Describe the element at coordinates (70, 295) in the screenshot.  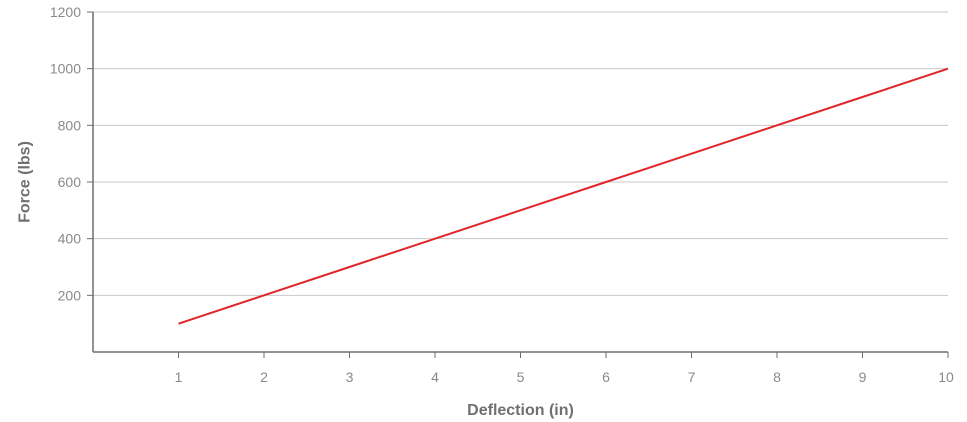
I see `y-tick-label: 200` at that location.